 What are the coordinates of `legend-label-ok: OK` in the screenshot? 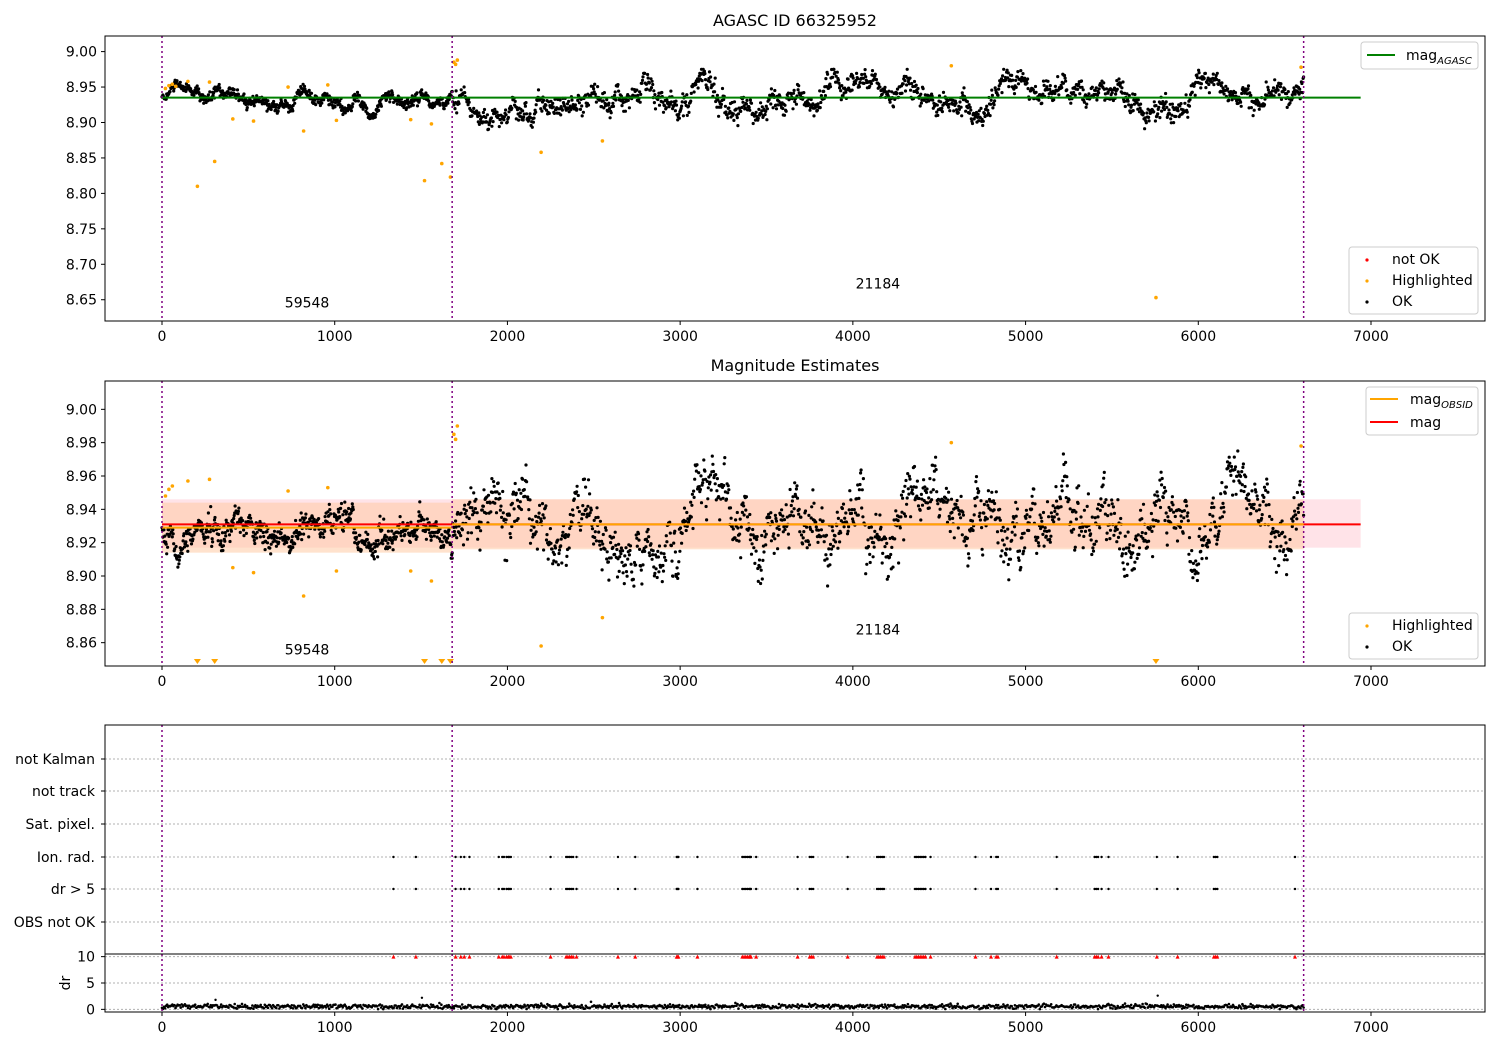 It's located at (1402, 302).